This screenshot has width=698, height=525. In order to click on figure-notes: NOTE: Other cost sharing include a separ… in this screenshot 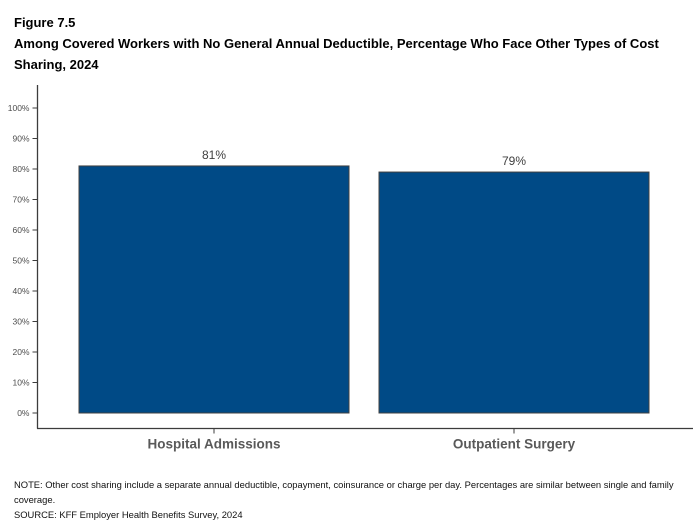, I will do `click(352, 499)`.